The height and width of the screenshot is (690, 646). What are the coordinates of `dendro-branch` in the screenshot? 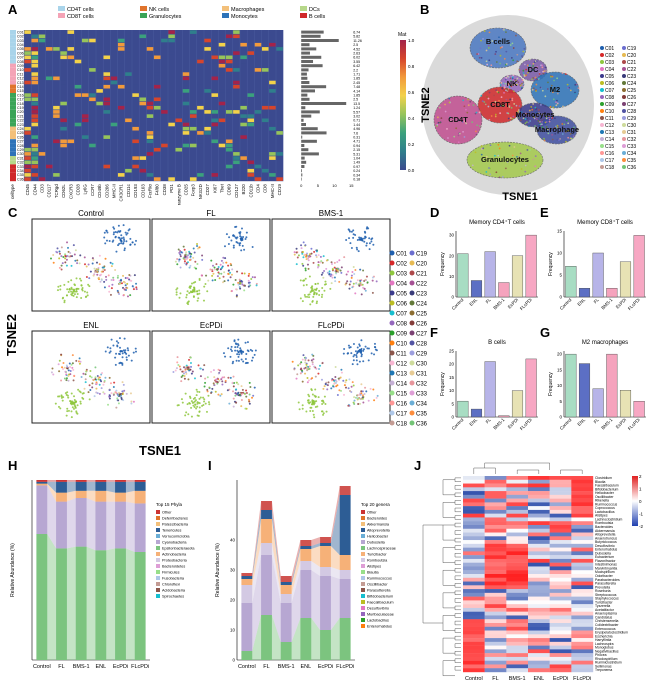 It's located at (457, 562).